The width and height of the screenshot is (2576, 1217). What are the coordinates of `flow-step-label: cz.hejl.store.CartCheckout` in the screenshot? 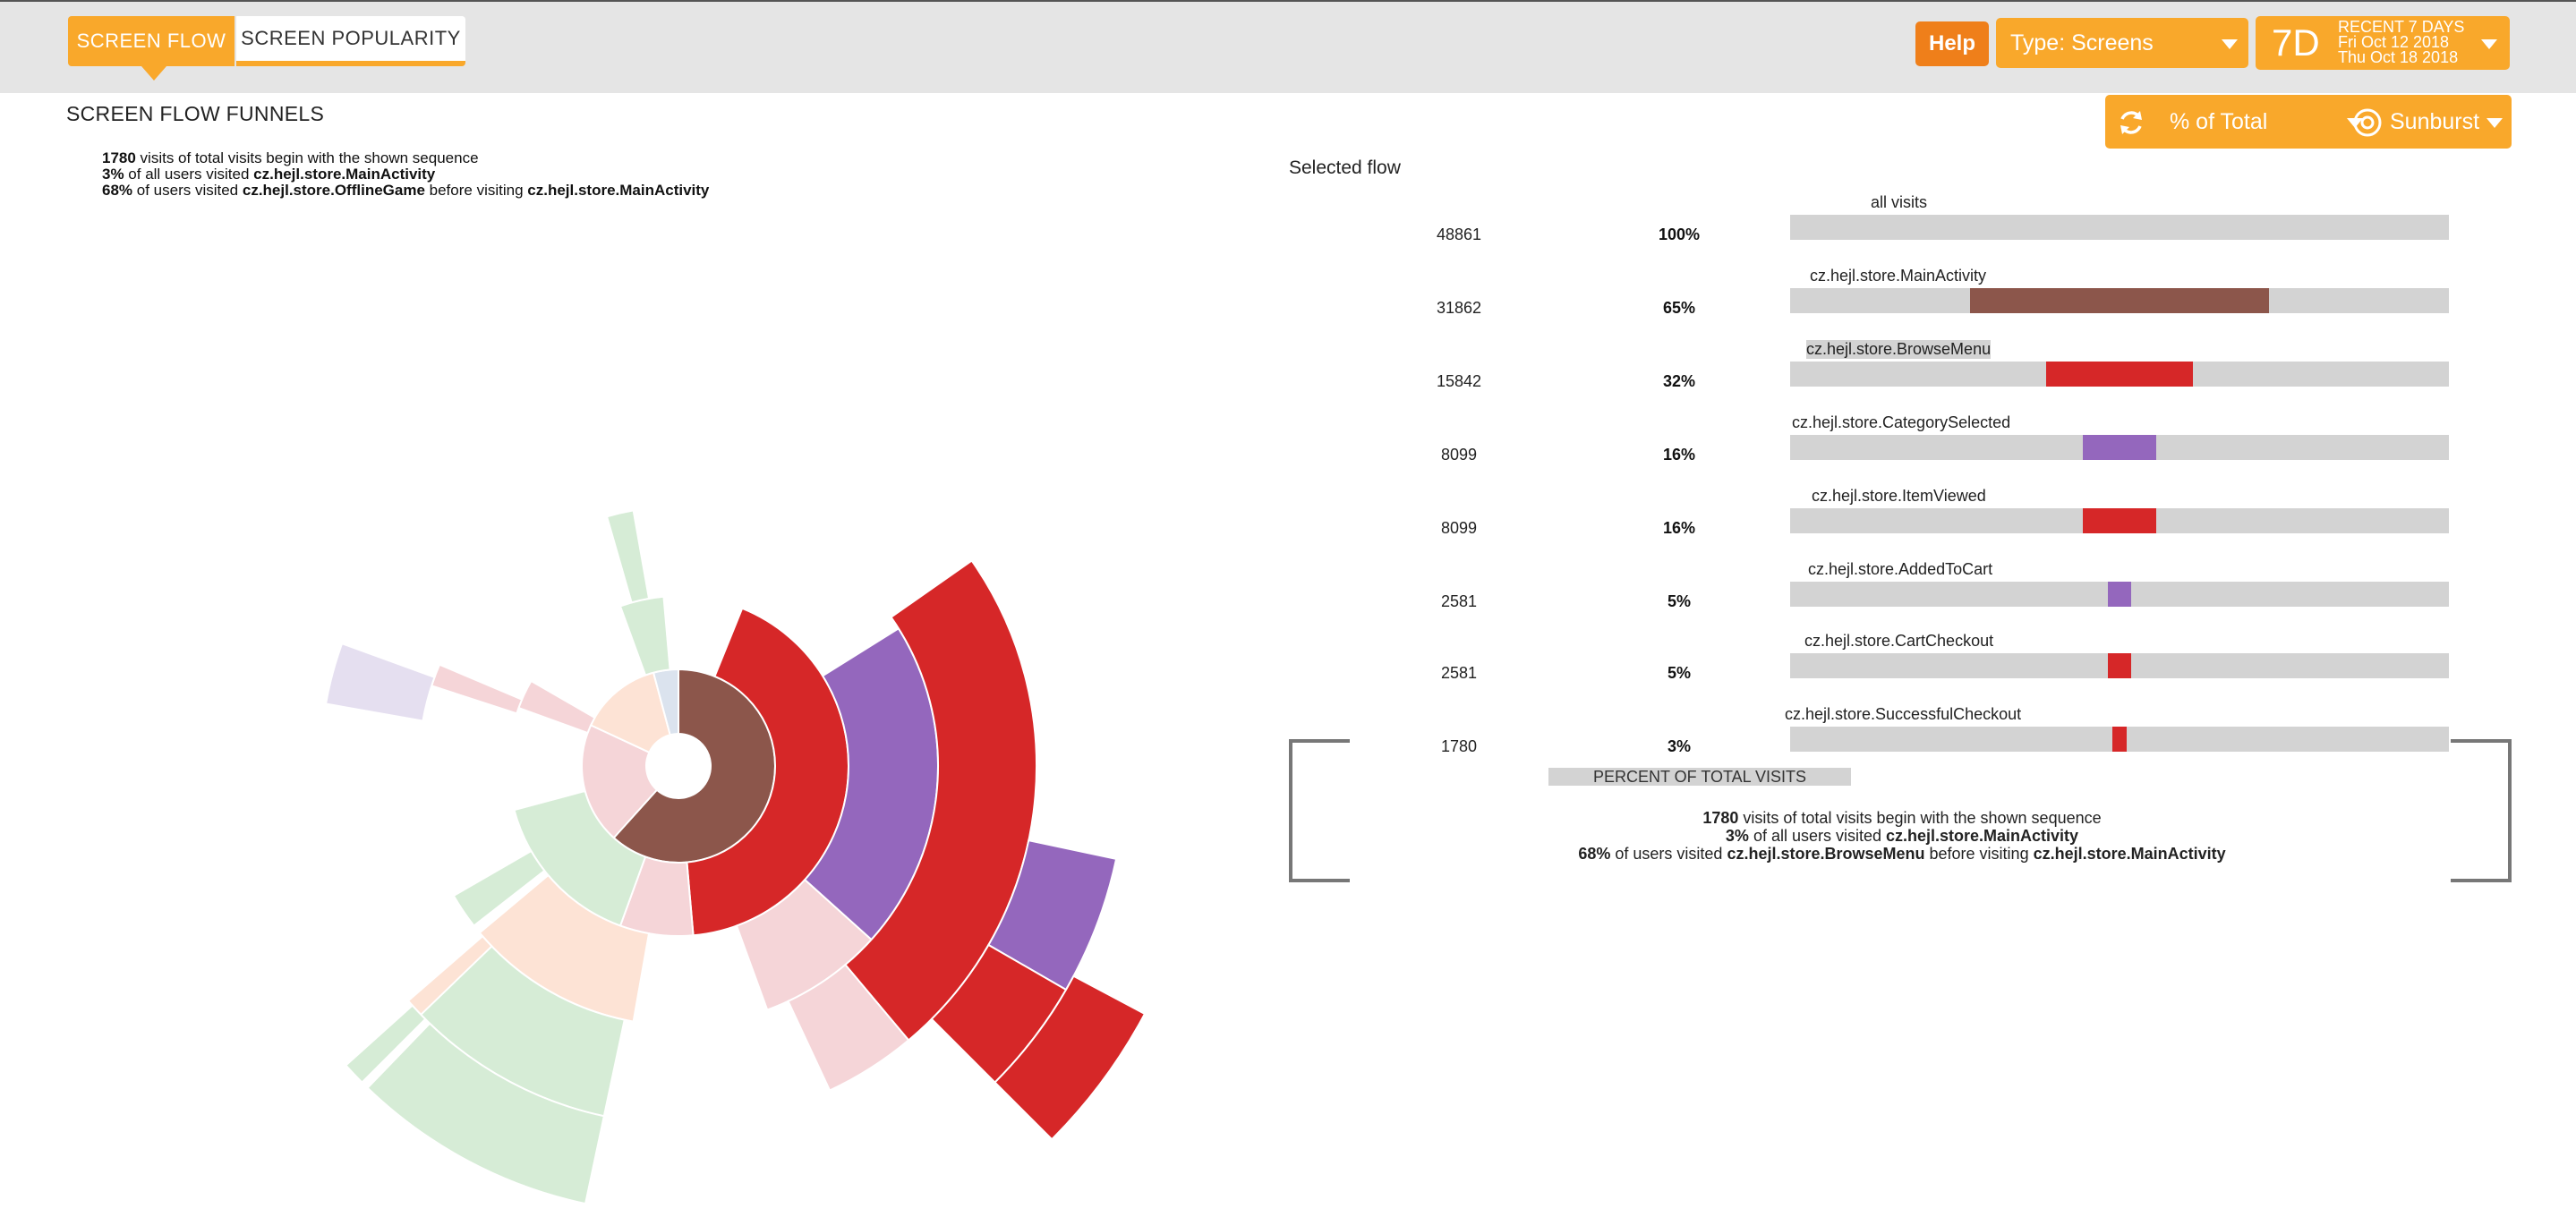 It's located at (1899, 641).